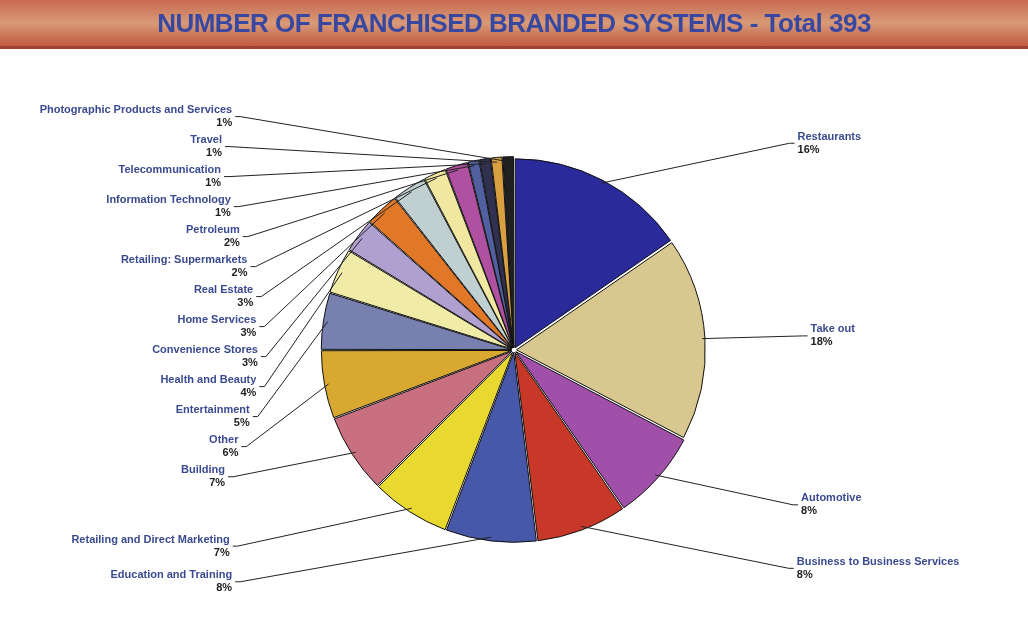 Image resolution: width=1028 pixels, height=631 pixels. Describe the element at coordinates (831, 497) in the screenshot. I see `slice-label: Automotive` at that location.